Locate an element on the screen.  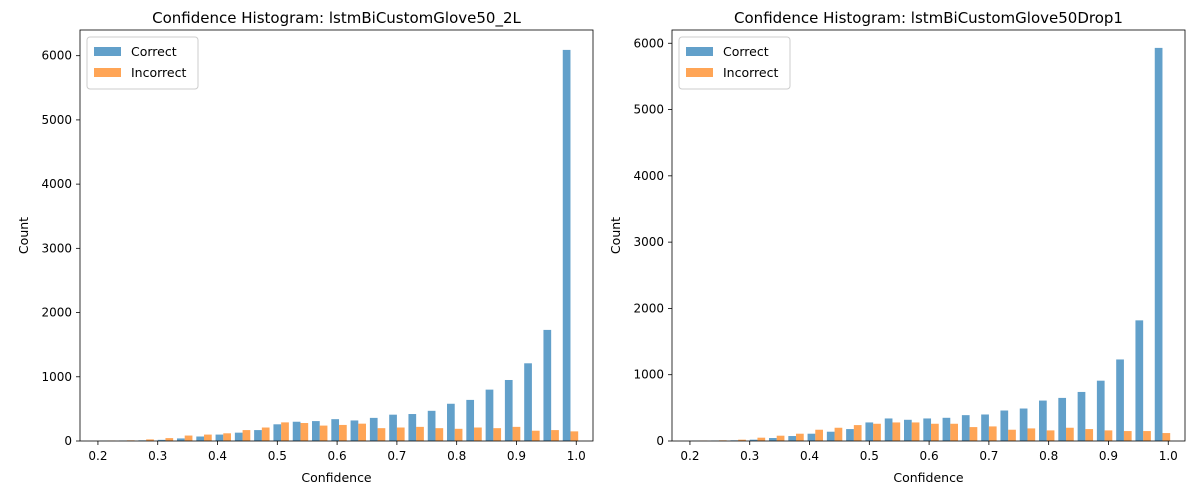
legend-label-incorrect: Incorrect is located at coordinates (158, 72).